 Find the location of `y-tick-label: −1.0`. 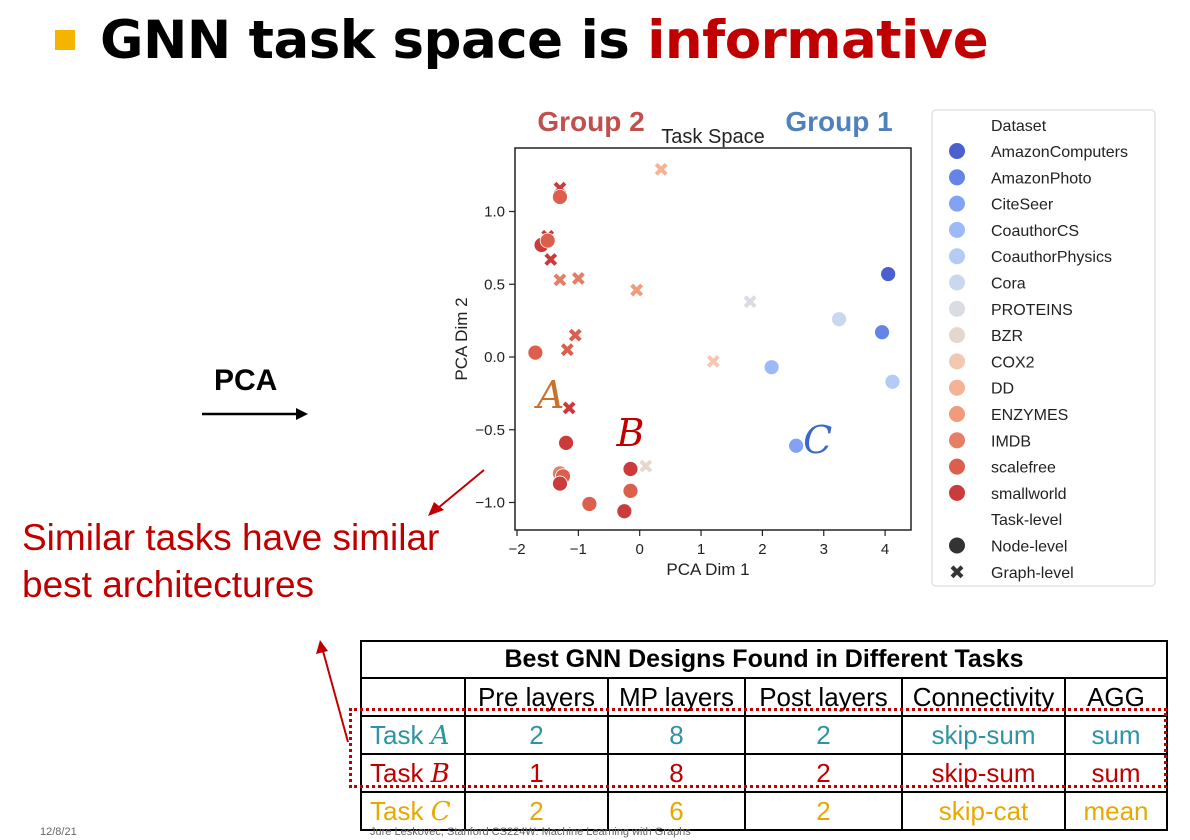

y-tick-label: −1.0 is located at coordinates (490, 503).